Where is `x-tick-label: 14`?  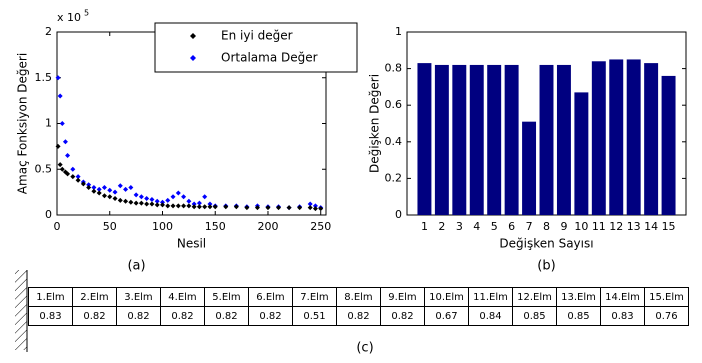
x-tick-label: 14 is located at coordinates (651, 226).